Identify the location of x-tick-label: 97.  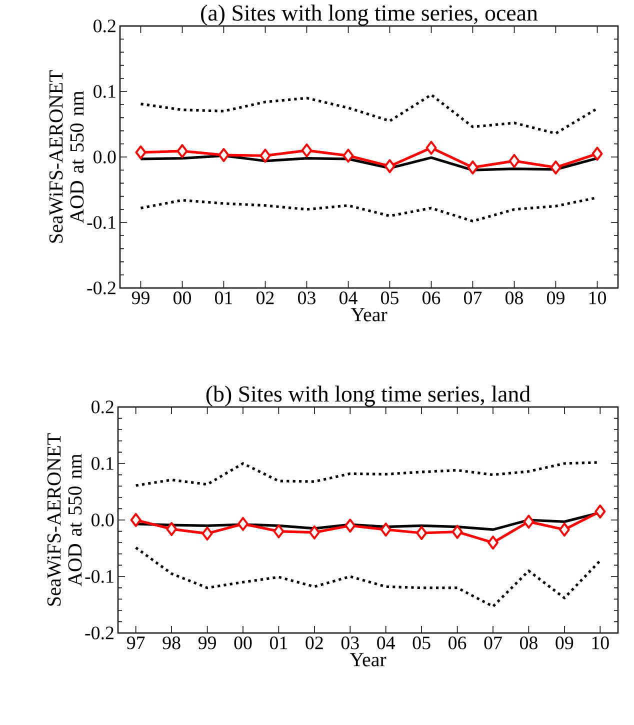
(136, 643).